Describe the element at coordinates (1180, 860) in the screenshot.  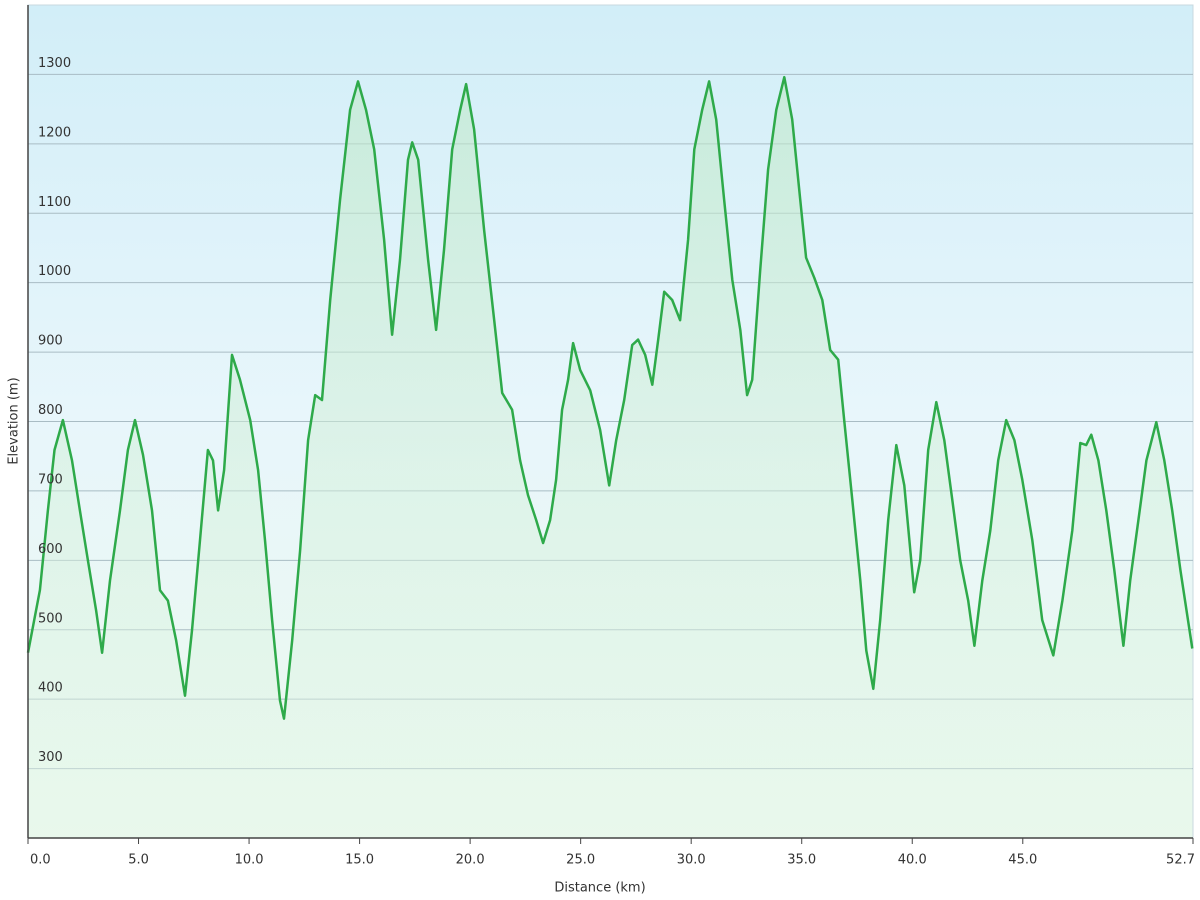
I see `x-tick-label: 52.7` at that location.